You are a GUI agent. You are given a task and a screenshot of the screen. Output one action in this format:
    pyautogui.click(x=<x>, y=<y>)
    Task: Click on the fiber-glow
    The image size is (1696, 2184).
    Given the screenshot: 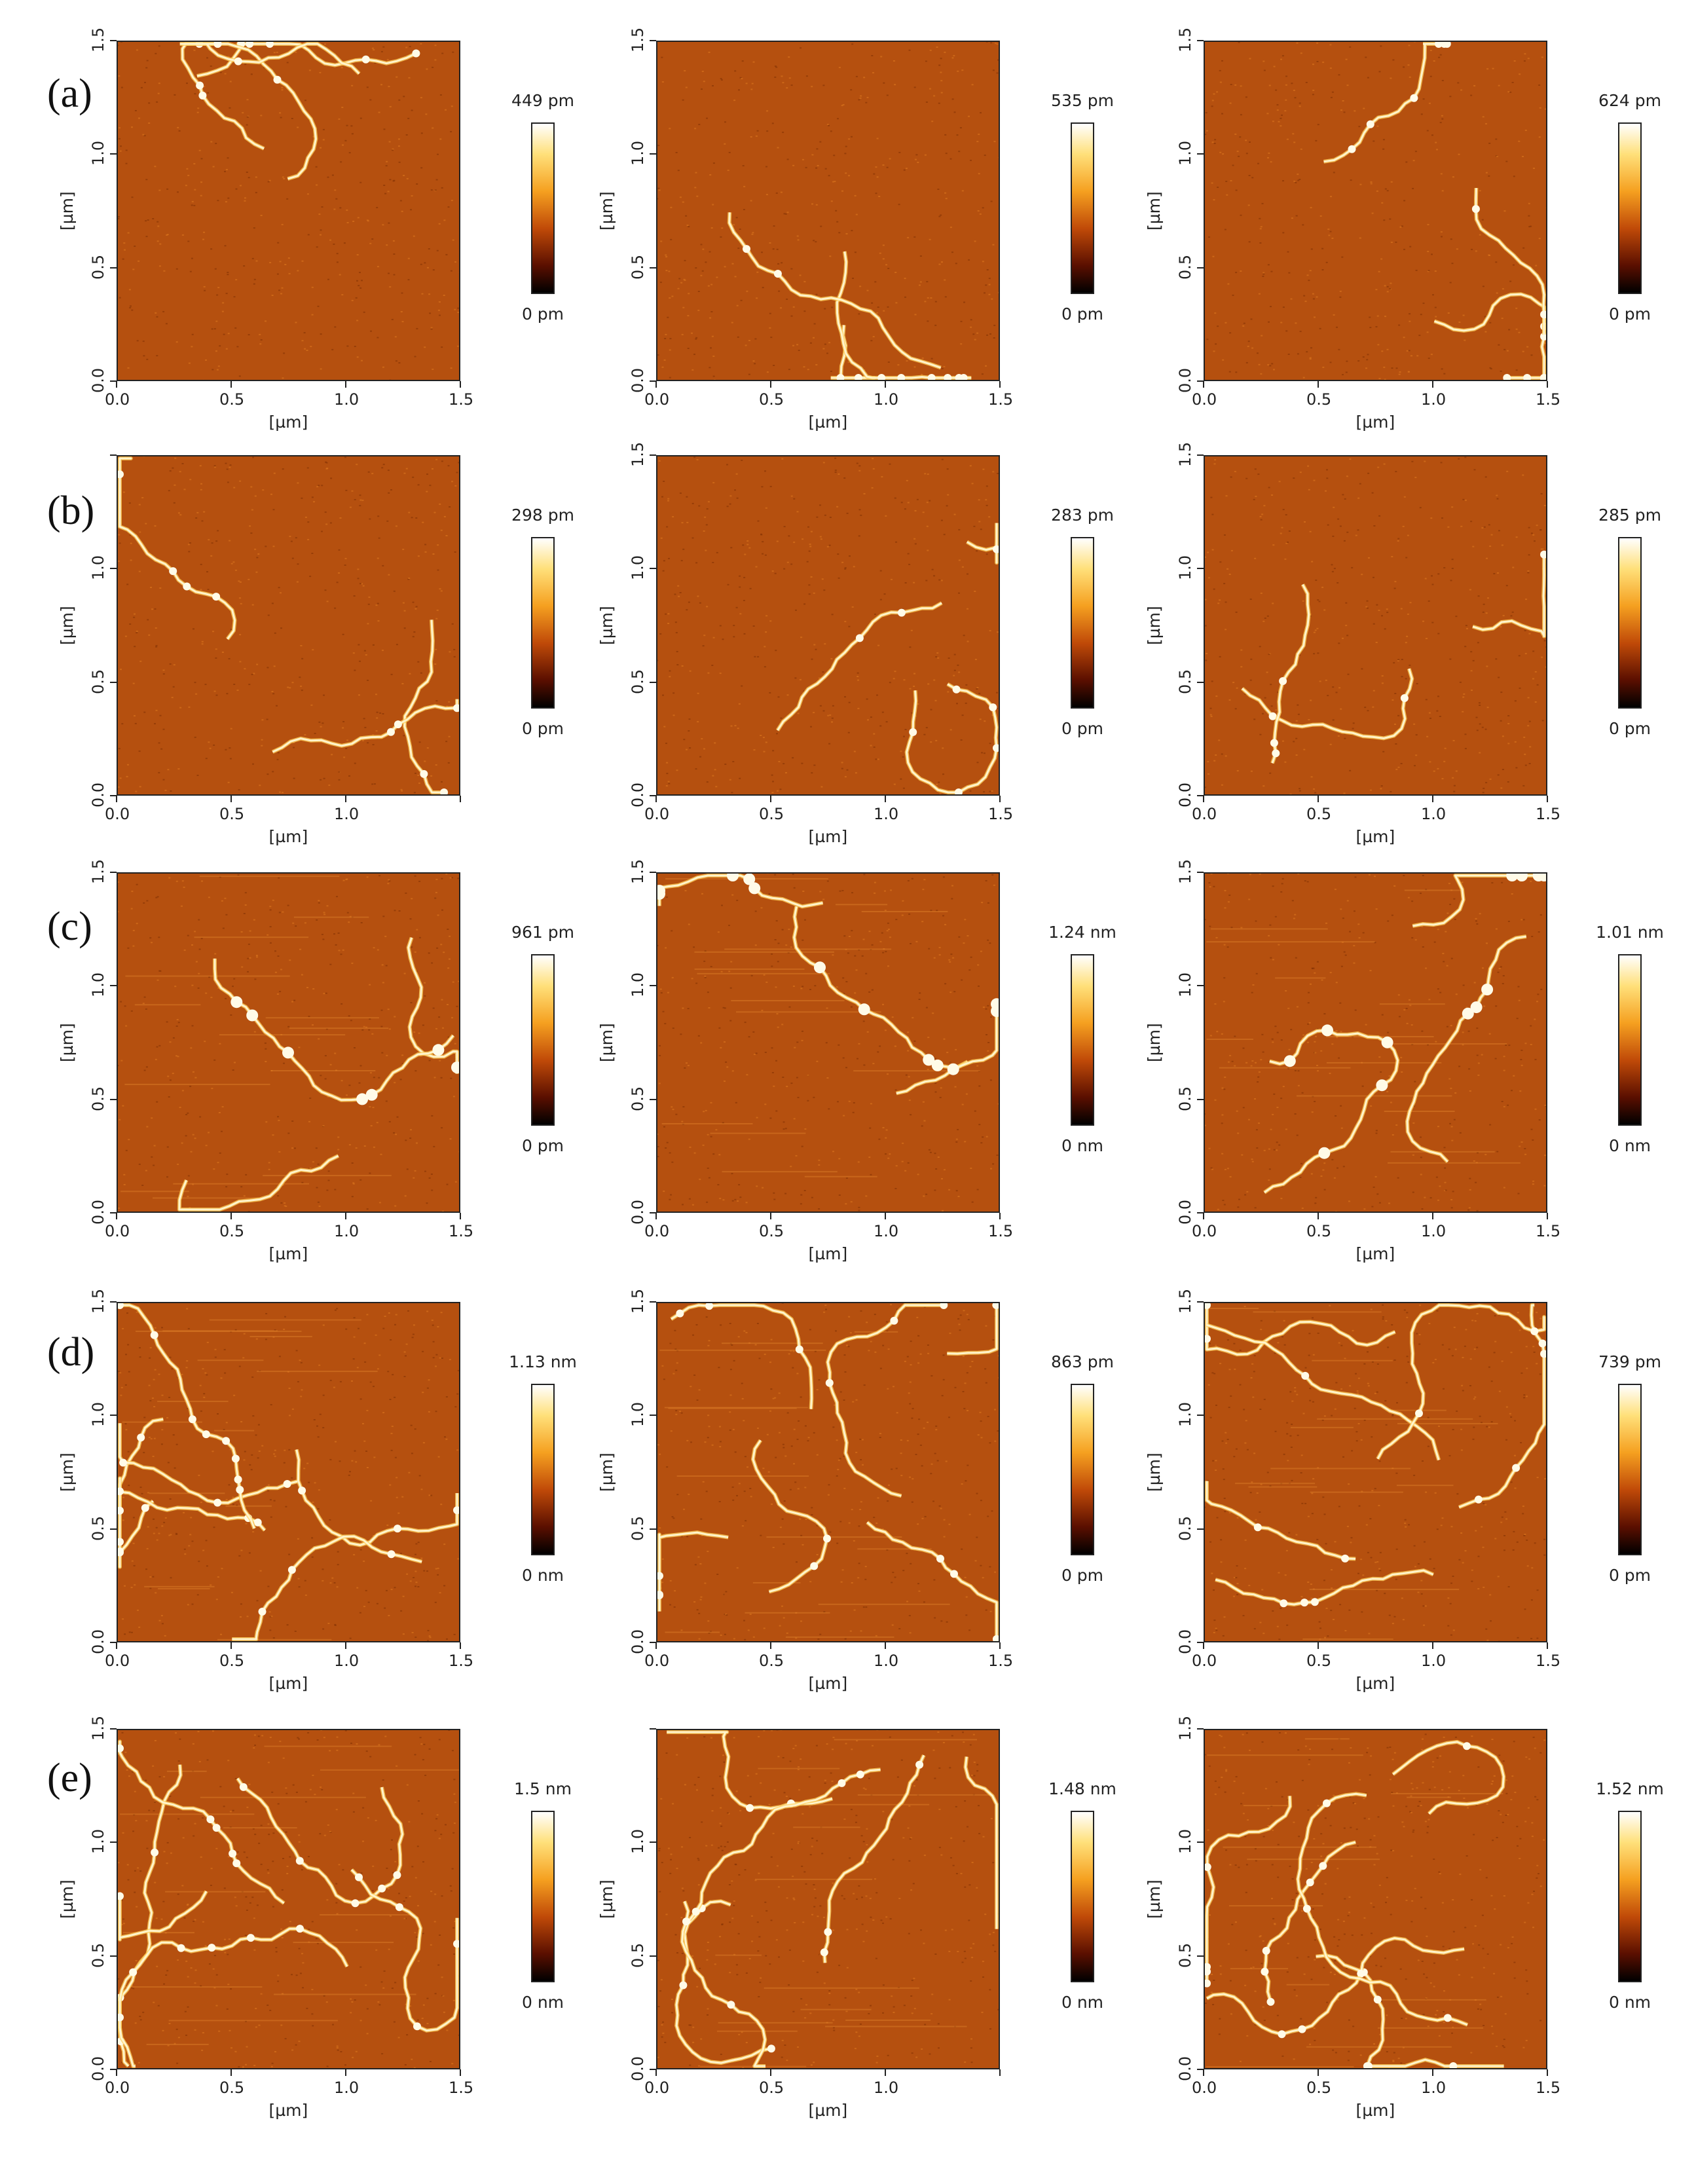 What is the action you would take?
    pyautogui.click(x=1466, y=1049)
    